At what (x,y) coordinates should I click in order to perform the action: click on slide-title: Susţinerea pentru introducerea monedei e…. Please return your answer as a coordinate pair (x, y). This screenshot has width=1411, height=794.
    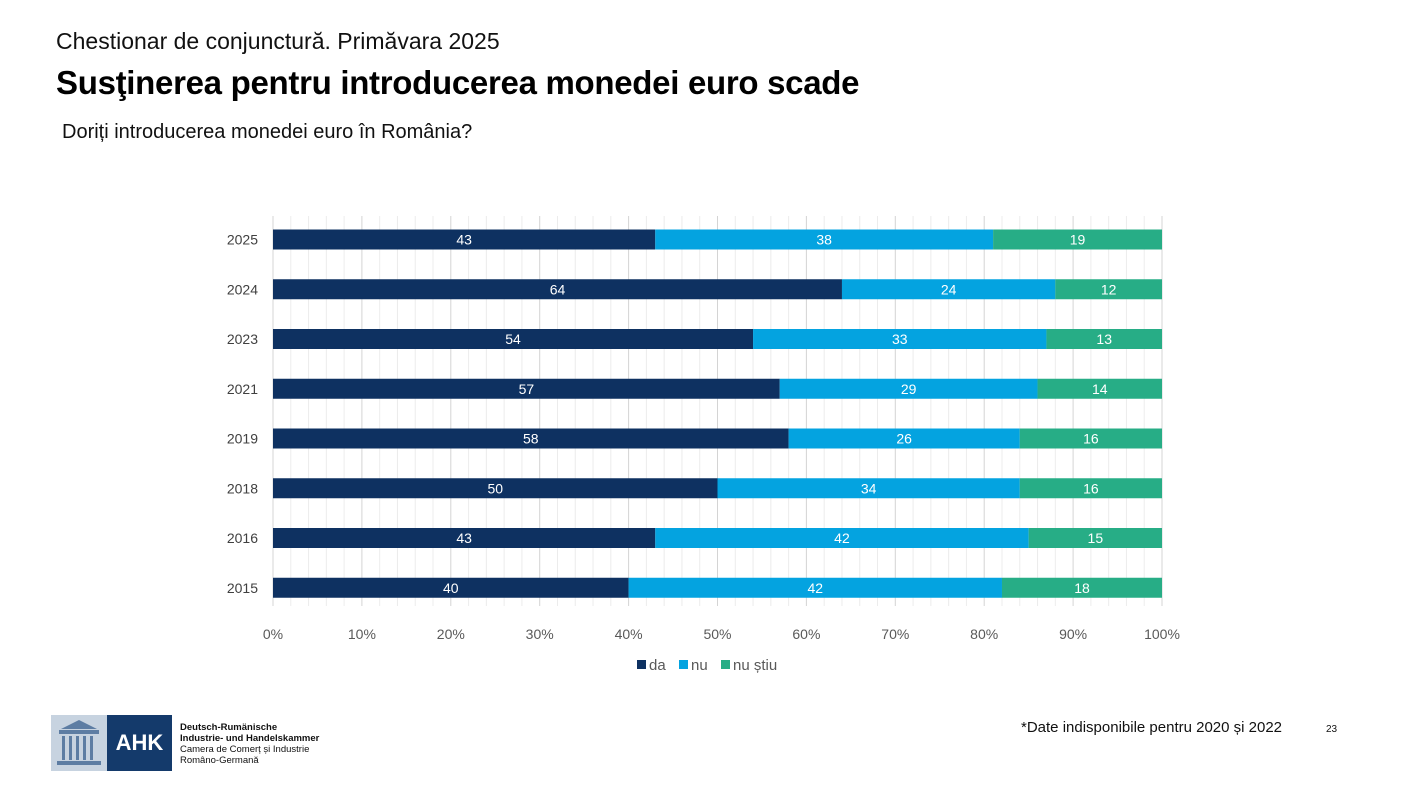
    Looking at the image, I should click on (458, 82).